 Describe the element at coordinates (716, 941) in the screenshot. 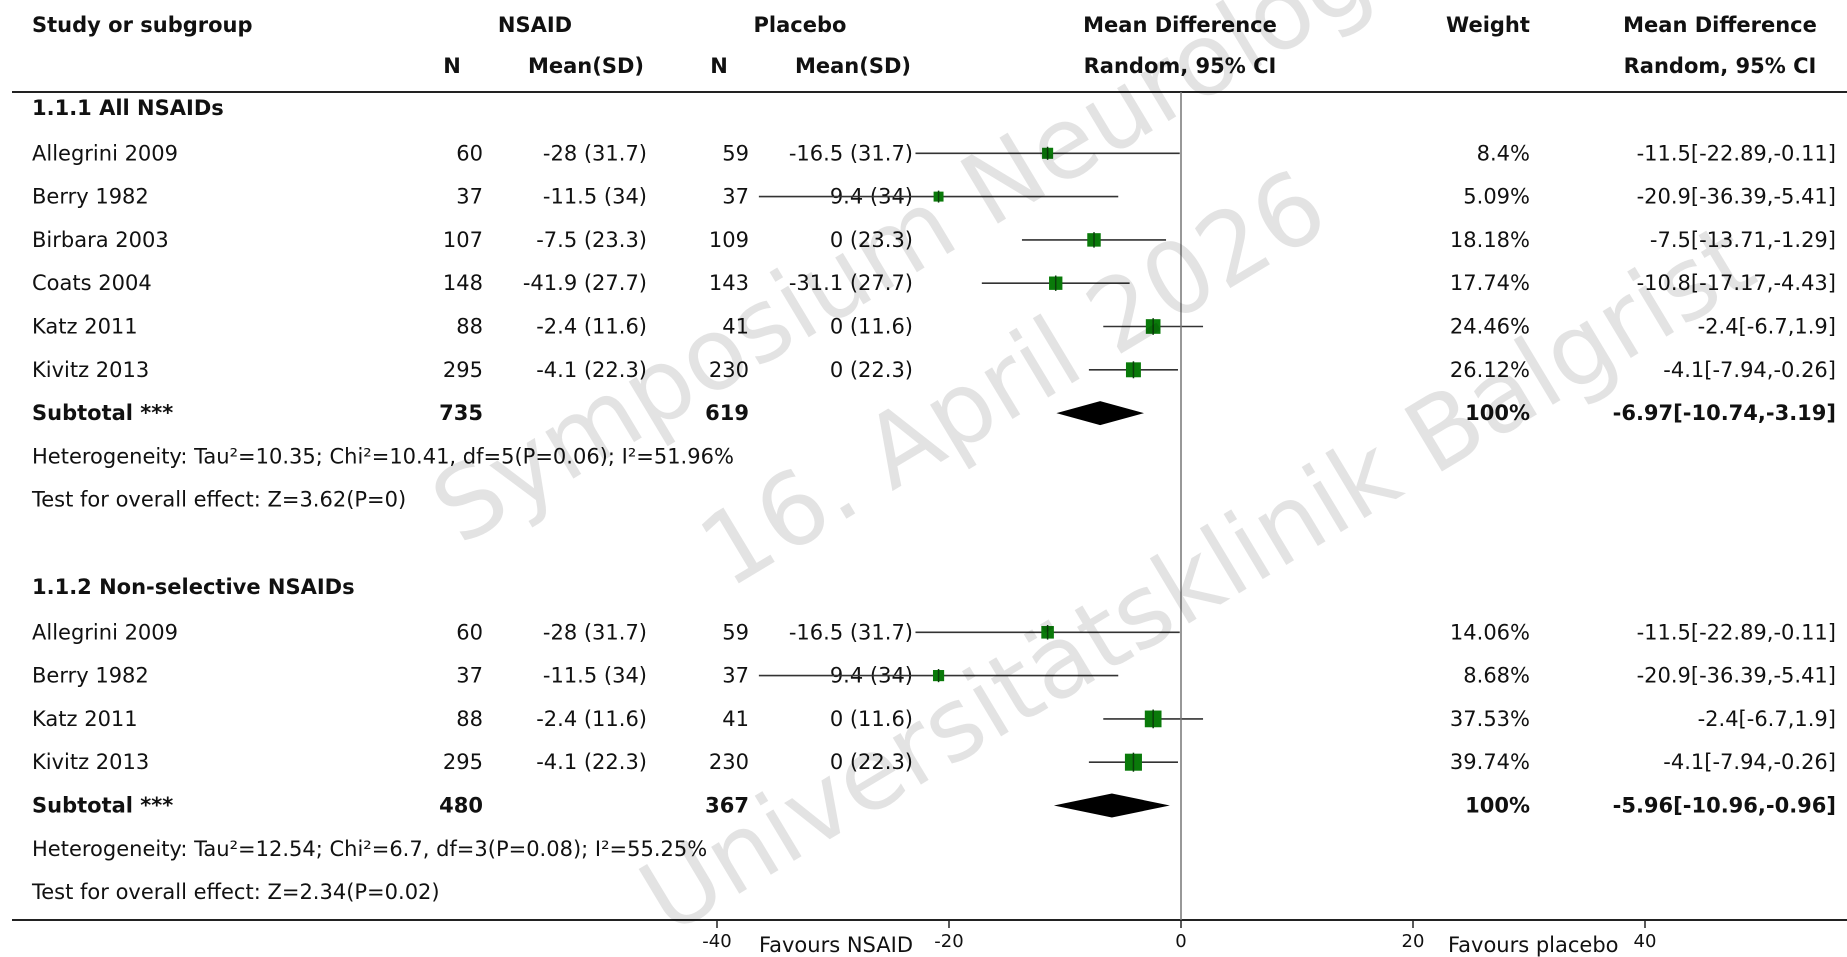

I see `axis-tick-label: -40` at that location.